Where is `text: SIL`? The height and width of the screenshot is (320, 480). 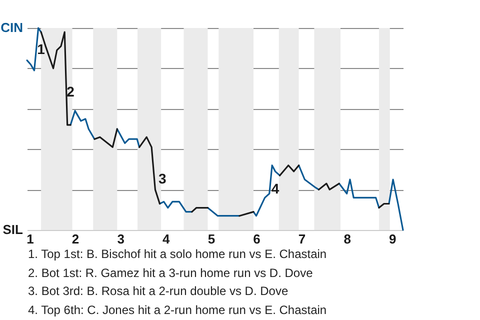
text: SIL is located at coordinates (13, 229).